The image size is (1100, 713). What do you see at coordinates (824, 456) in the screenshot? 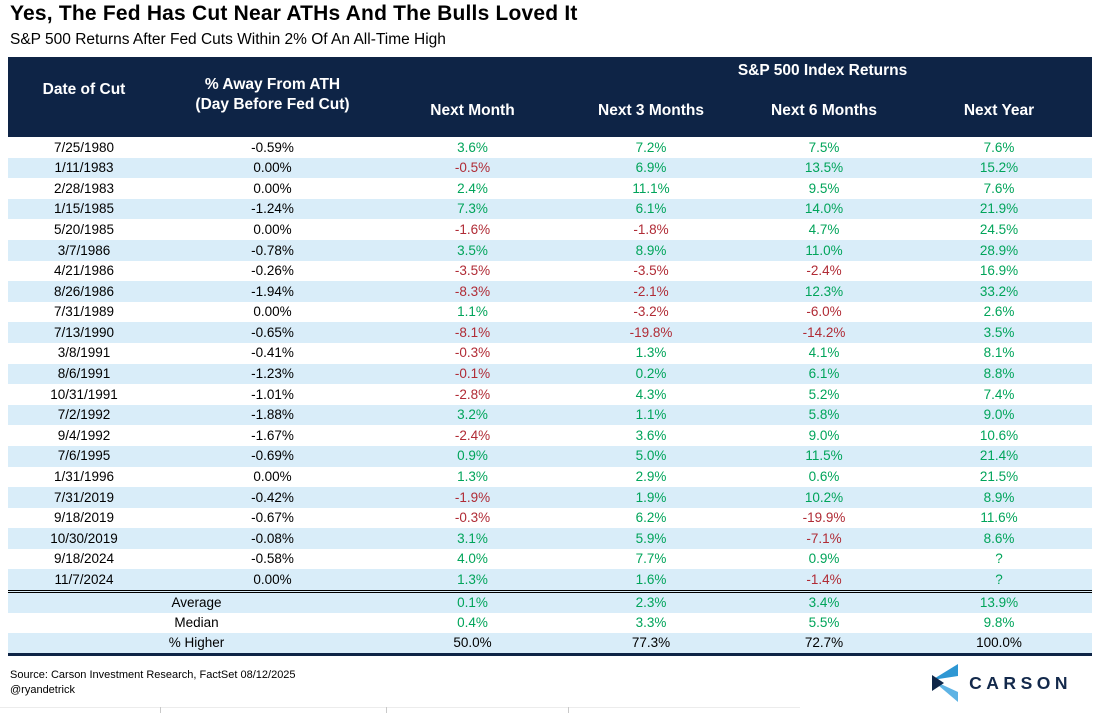
I see `return-cell: 11.5%` at bounding box center [824, 456].